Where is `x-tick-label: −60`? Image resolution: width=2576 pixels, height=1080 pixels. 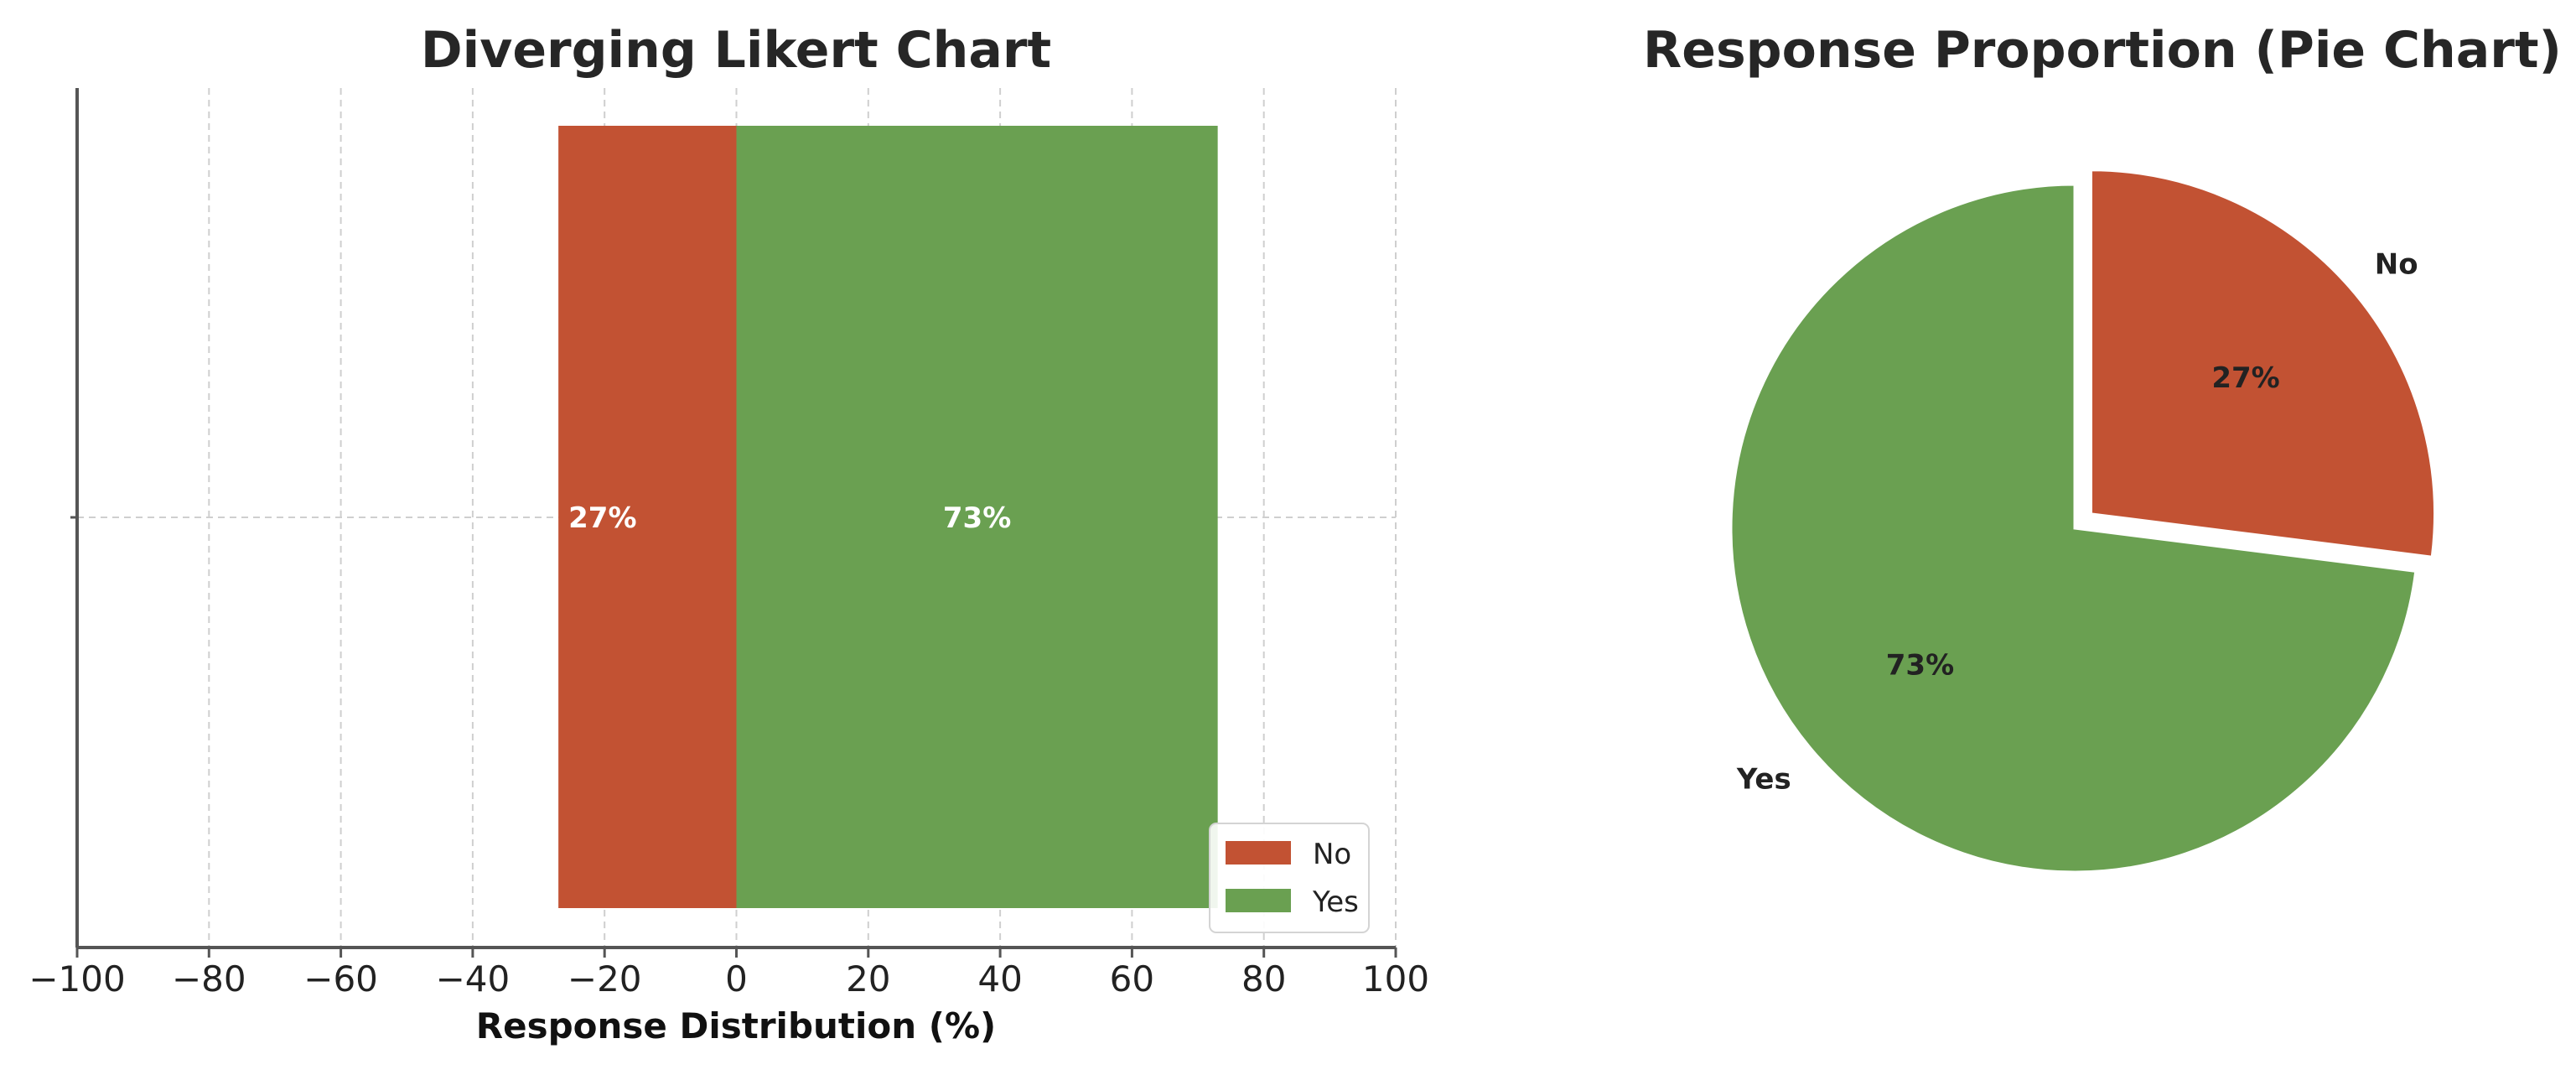
x-tick-label: −60 is located at coordinates (340, 979).